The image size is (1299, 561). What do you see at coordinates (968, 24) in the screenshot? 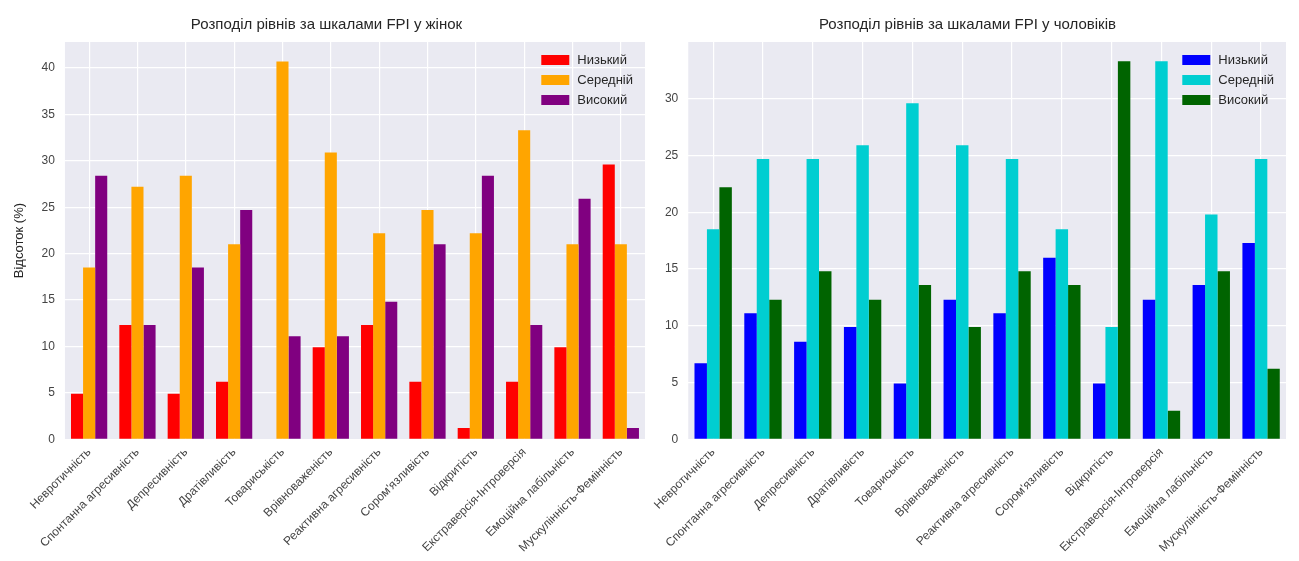
I see `chart-title: Розподіл рівнів за шкалами FPI у чоловіків` at bounding box center [968, 24].